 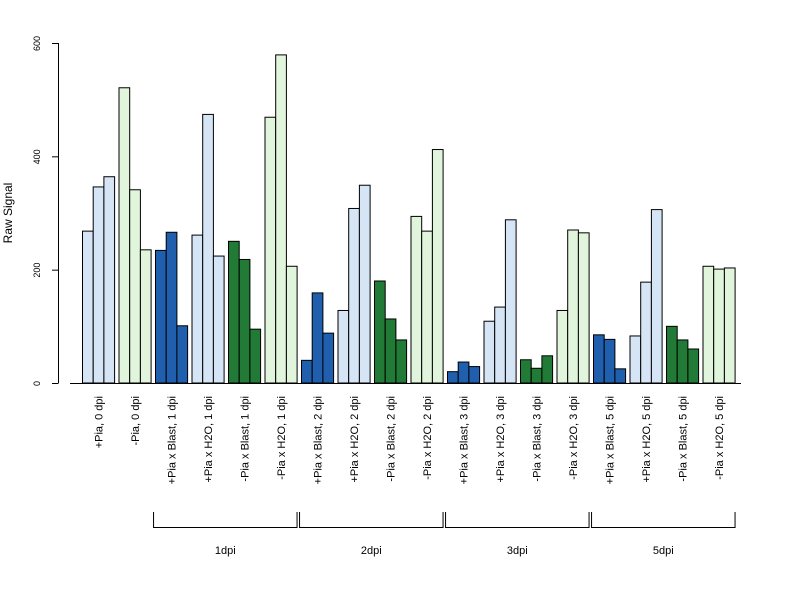 What do you see at coordinates (37, 270) in the screenshot?
I see `y-tick-label: 200` at bounding box center [37, 270].